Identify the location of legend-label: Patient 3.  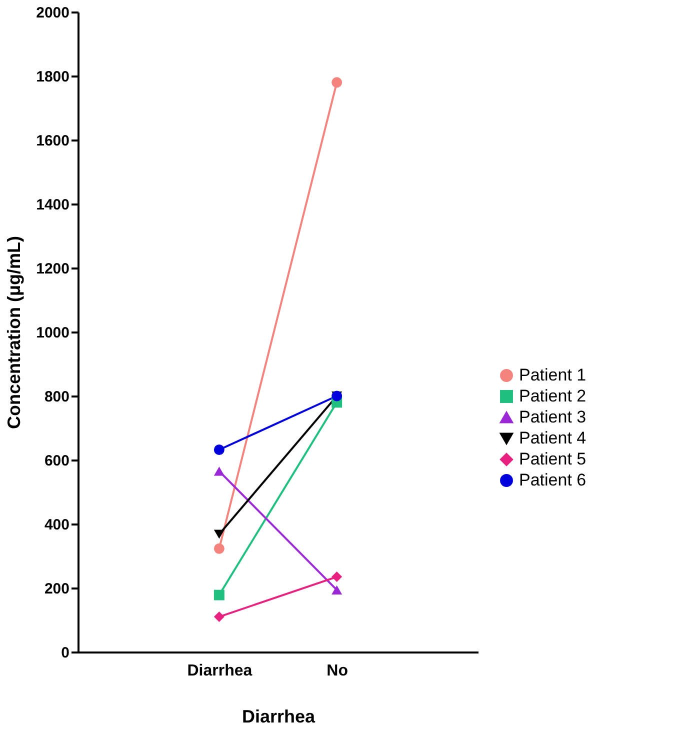
(552, 417).